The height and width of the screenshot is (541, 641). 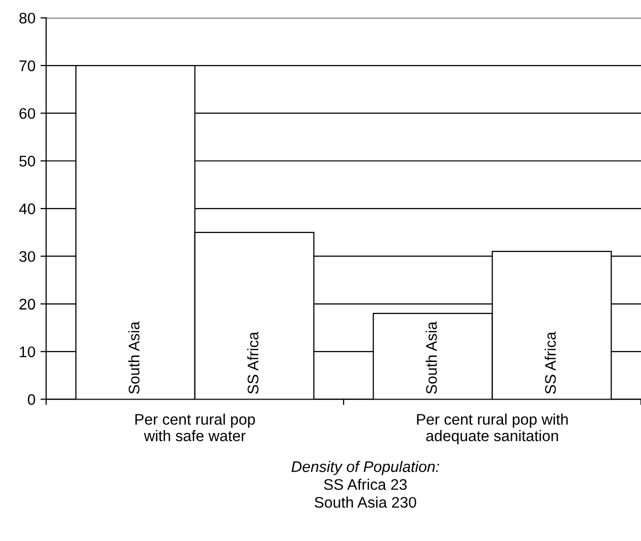 I want to click on text: SS Africa, so click(x=550, y=363).